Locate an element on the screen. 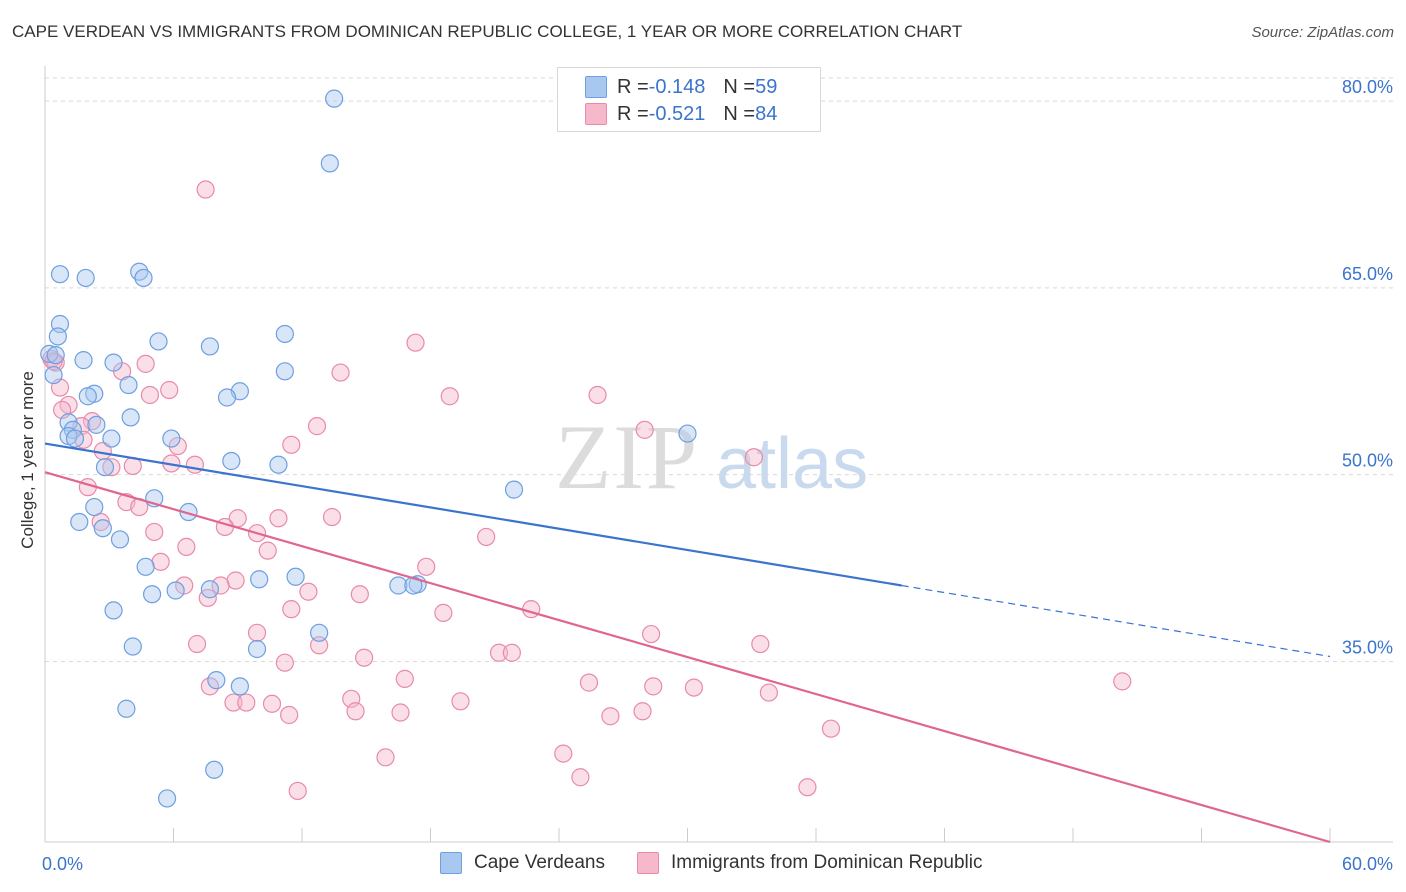  y-tick-labels: 35.0% 50.0% 65.0% 80.0% is located at coordinates (1367, 367).